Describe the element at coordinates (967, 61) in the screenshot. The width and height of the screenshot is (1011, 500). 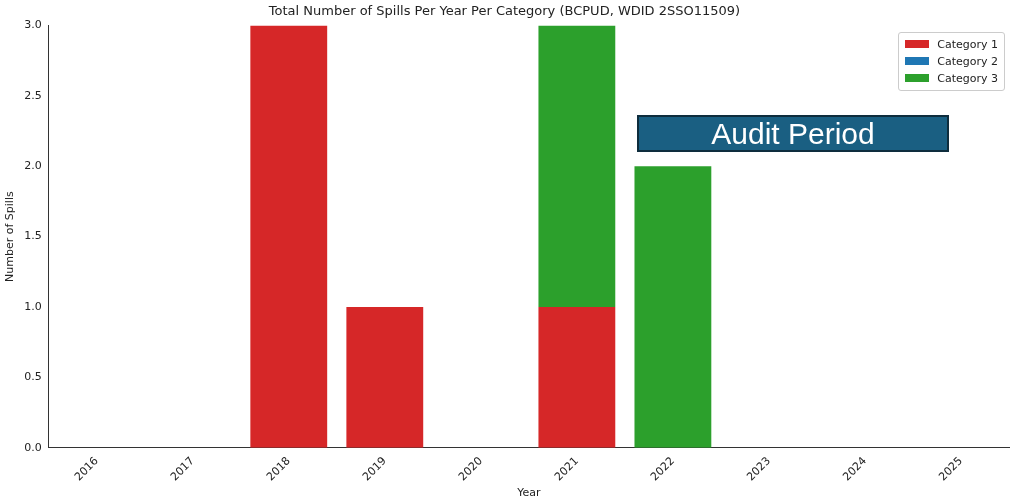
I see `legend-label: Category 2` at that location.